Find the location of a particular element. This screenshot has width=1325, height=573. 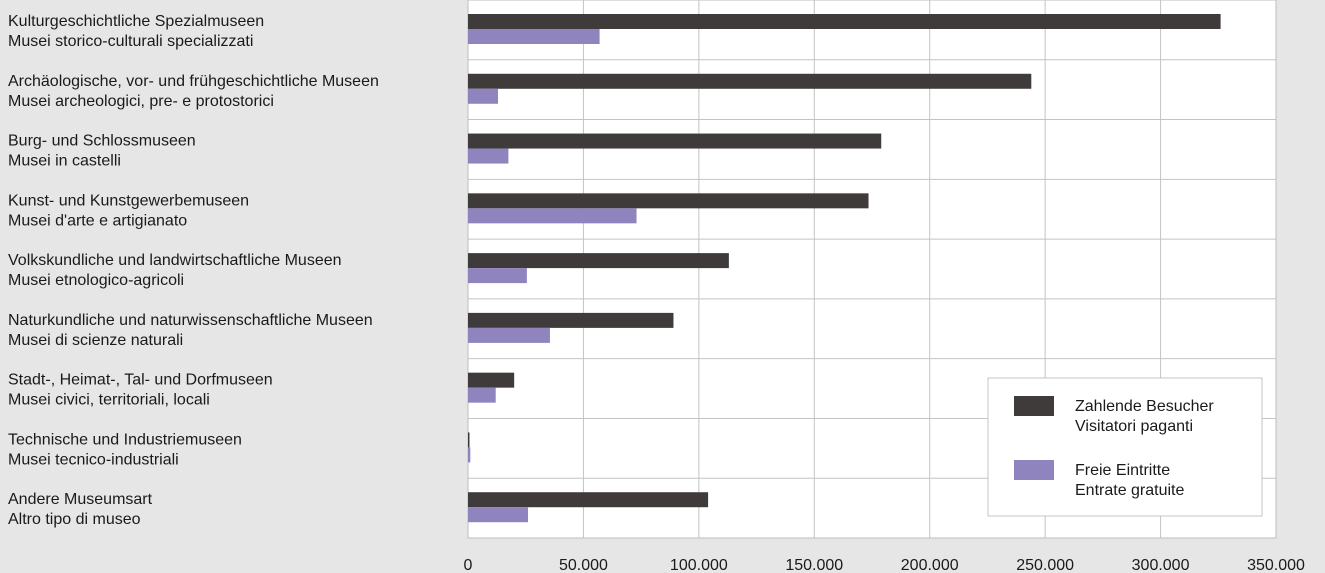

category-label-line: Musei tecnico-industriali is located at coordinates (93, 459).